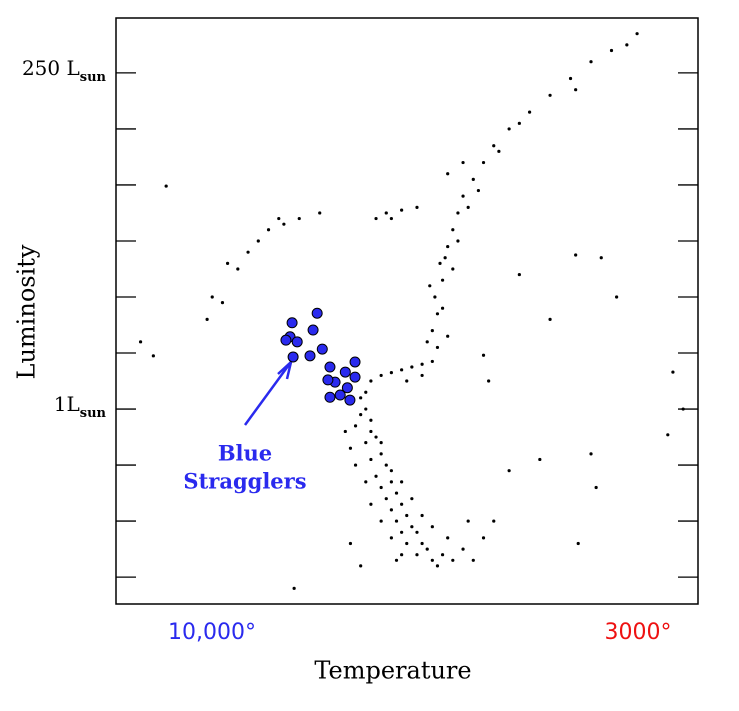 The width and height of the screenshot is (739, 711). I want to click on y-tick-label-sub: sun, so click(93, 76).